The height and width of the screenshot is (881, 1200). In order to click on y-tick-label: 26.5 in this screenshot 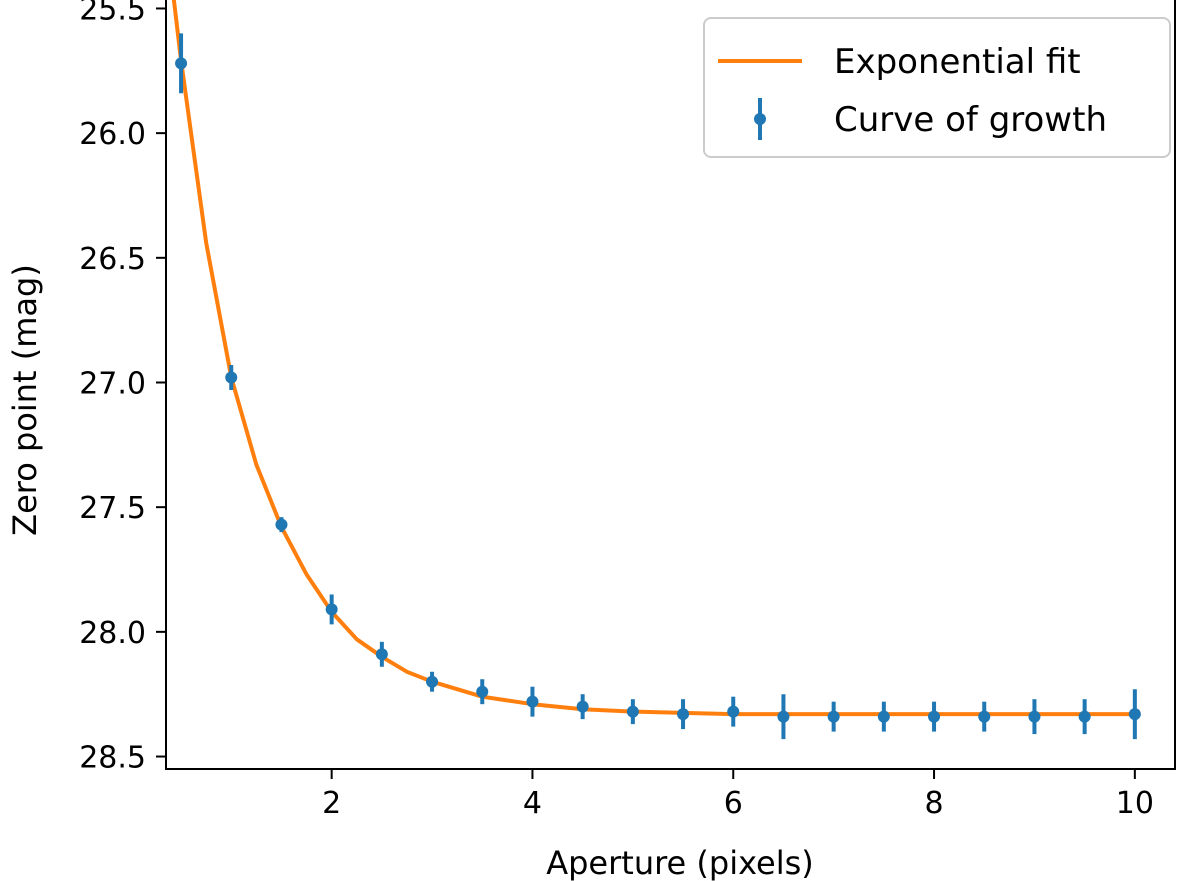, I will do `click(112, 259)`.